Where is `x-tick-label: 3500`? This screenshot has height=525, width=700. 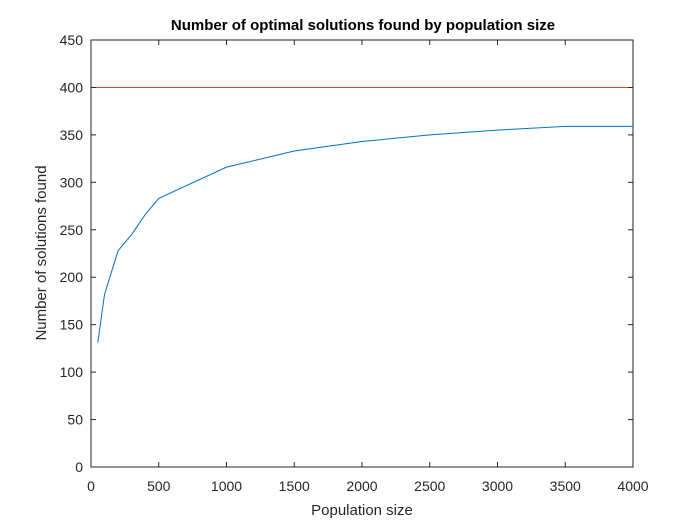 x-tick-label: 3500 is located at coordinates (565, 486).